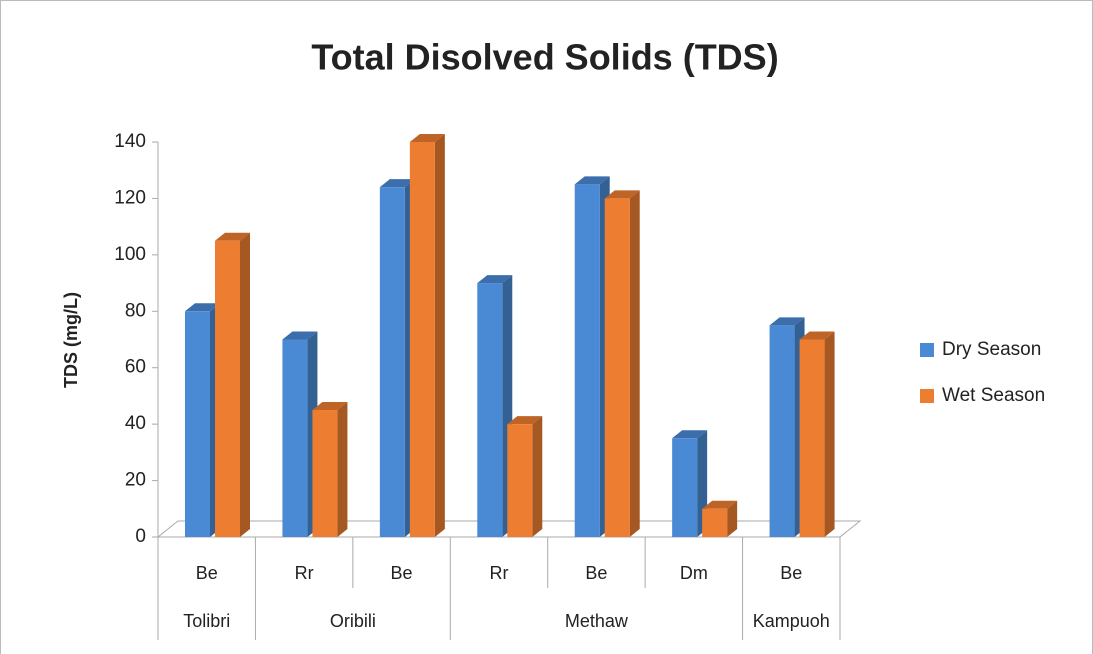 The image size is (1093, 654). I want to click on legend-label: Wet Season, so click(993, 395).